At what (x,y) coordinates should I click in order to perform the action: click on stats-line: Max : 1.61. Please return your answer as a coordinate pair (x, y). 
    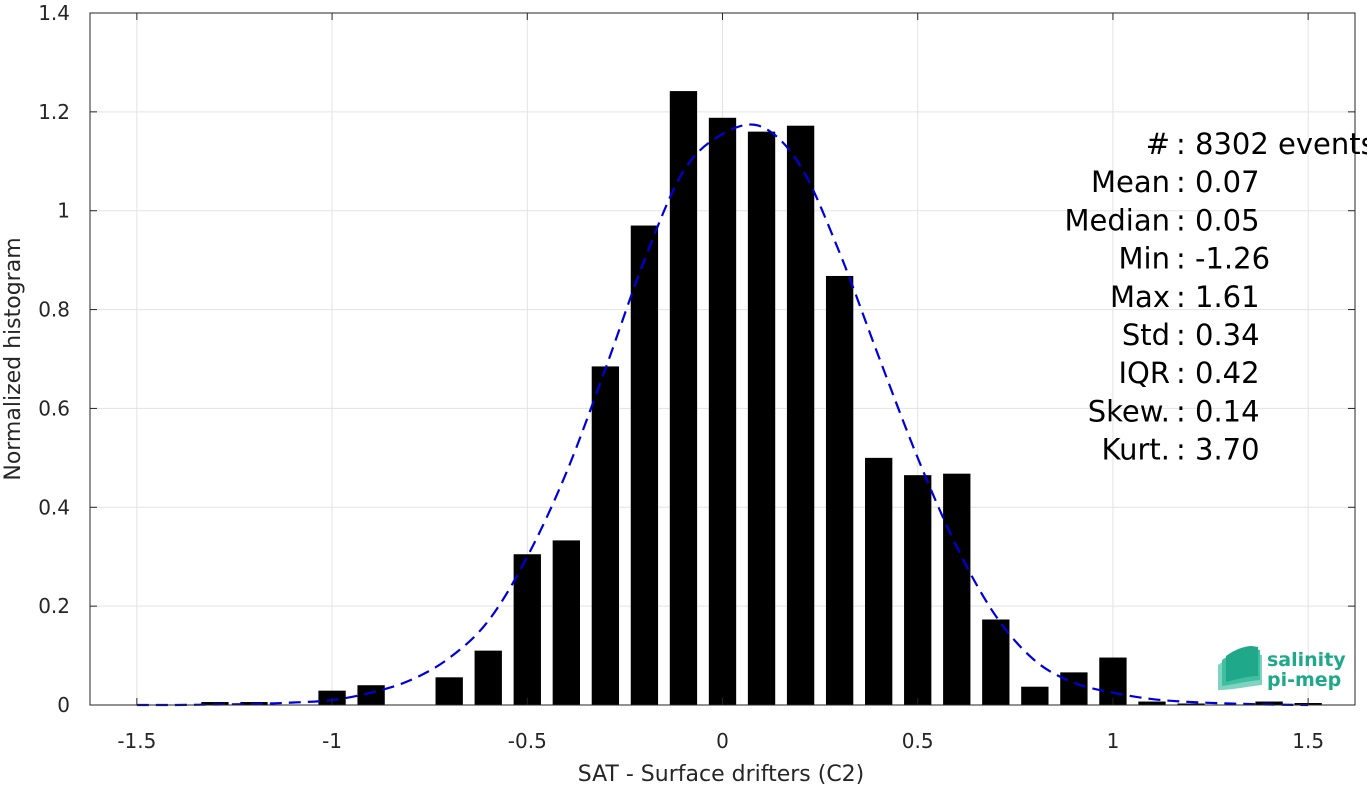
    Looking at the image, I should click on (1185, 297).